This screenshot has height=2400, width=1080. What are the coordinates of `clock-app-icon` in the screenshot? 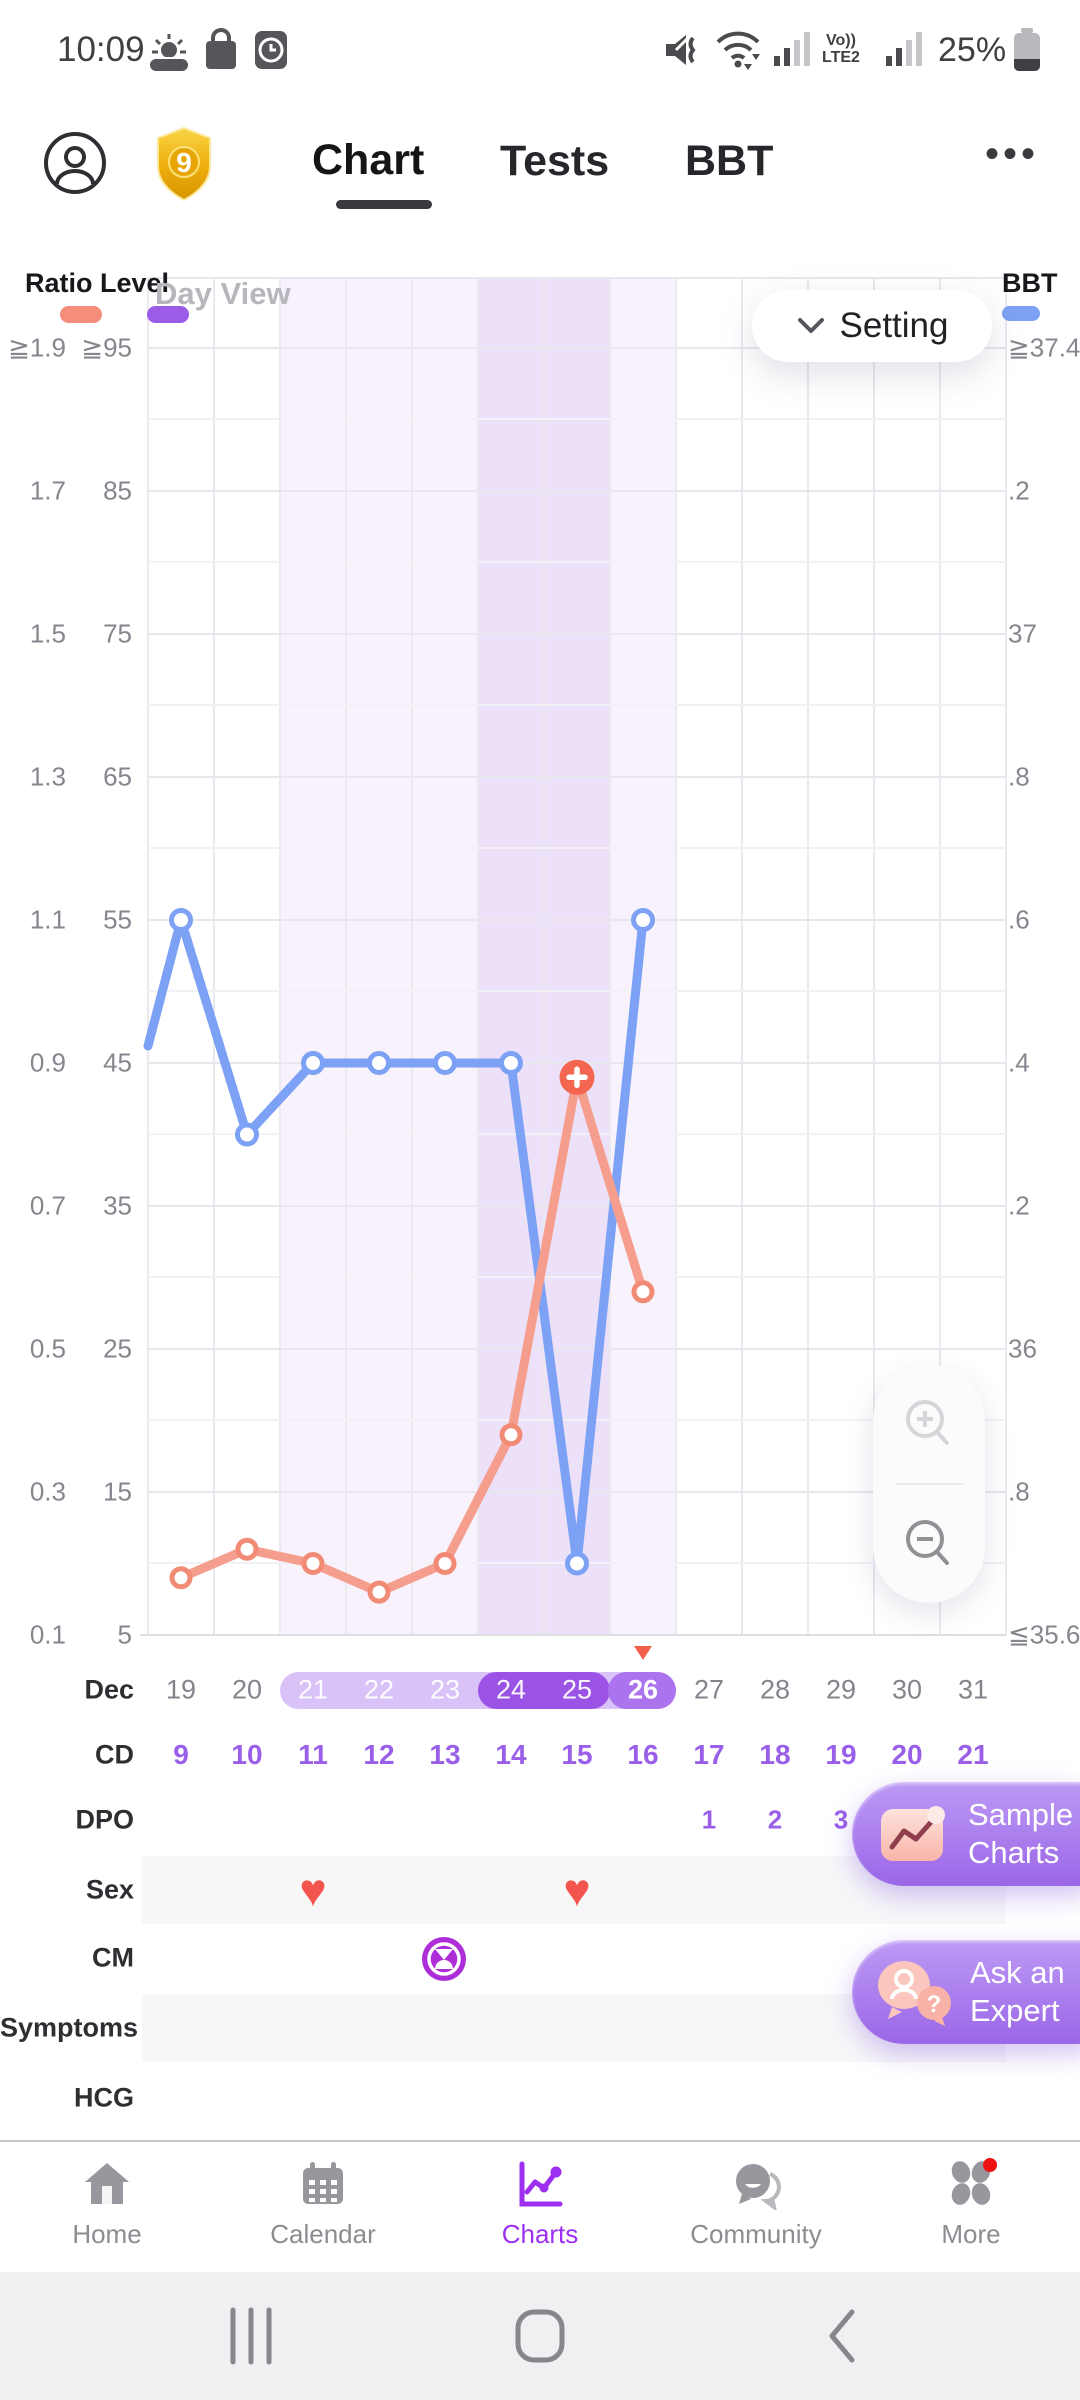 It's located at (271, 50).